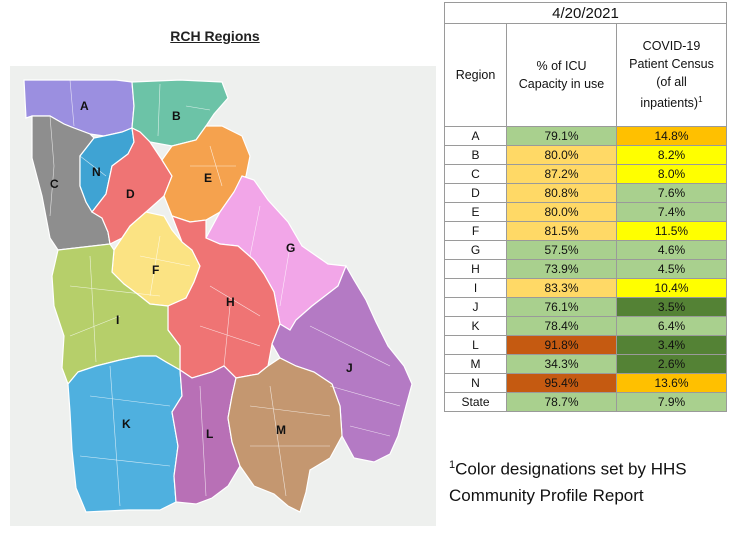 This screenshot has height=541, width=734. Describe the element at coordinates (125, 434) in the screenshot. I see `region-k-shape` at that location.